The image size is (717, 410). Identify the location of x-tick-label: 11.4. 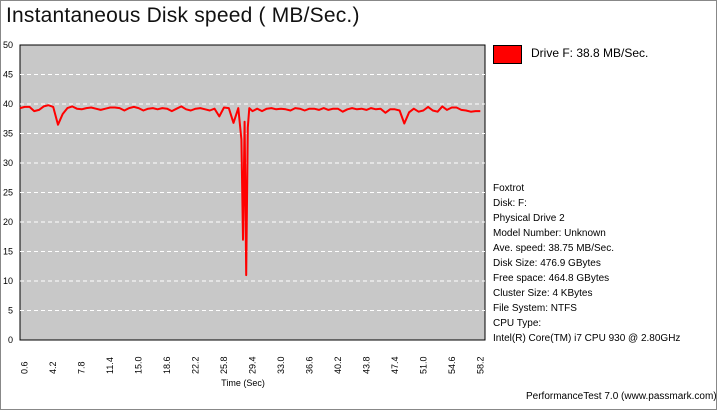
(110, 365).